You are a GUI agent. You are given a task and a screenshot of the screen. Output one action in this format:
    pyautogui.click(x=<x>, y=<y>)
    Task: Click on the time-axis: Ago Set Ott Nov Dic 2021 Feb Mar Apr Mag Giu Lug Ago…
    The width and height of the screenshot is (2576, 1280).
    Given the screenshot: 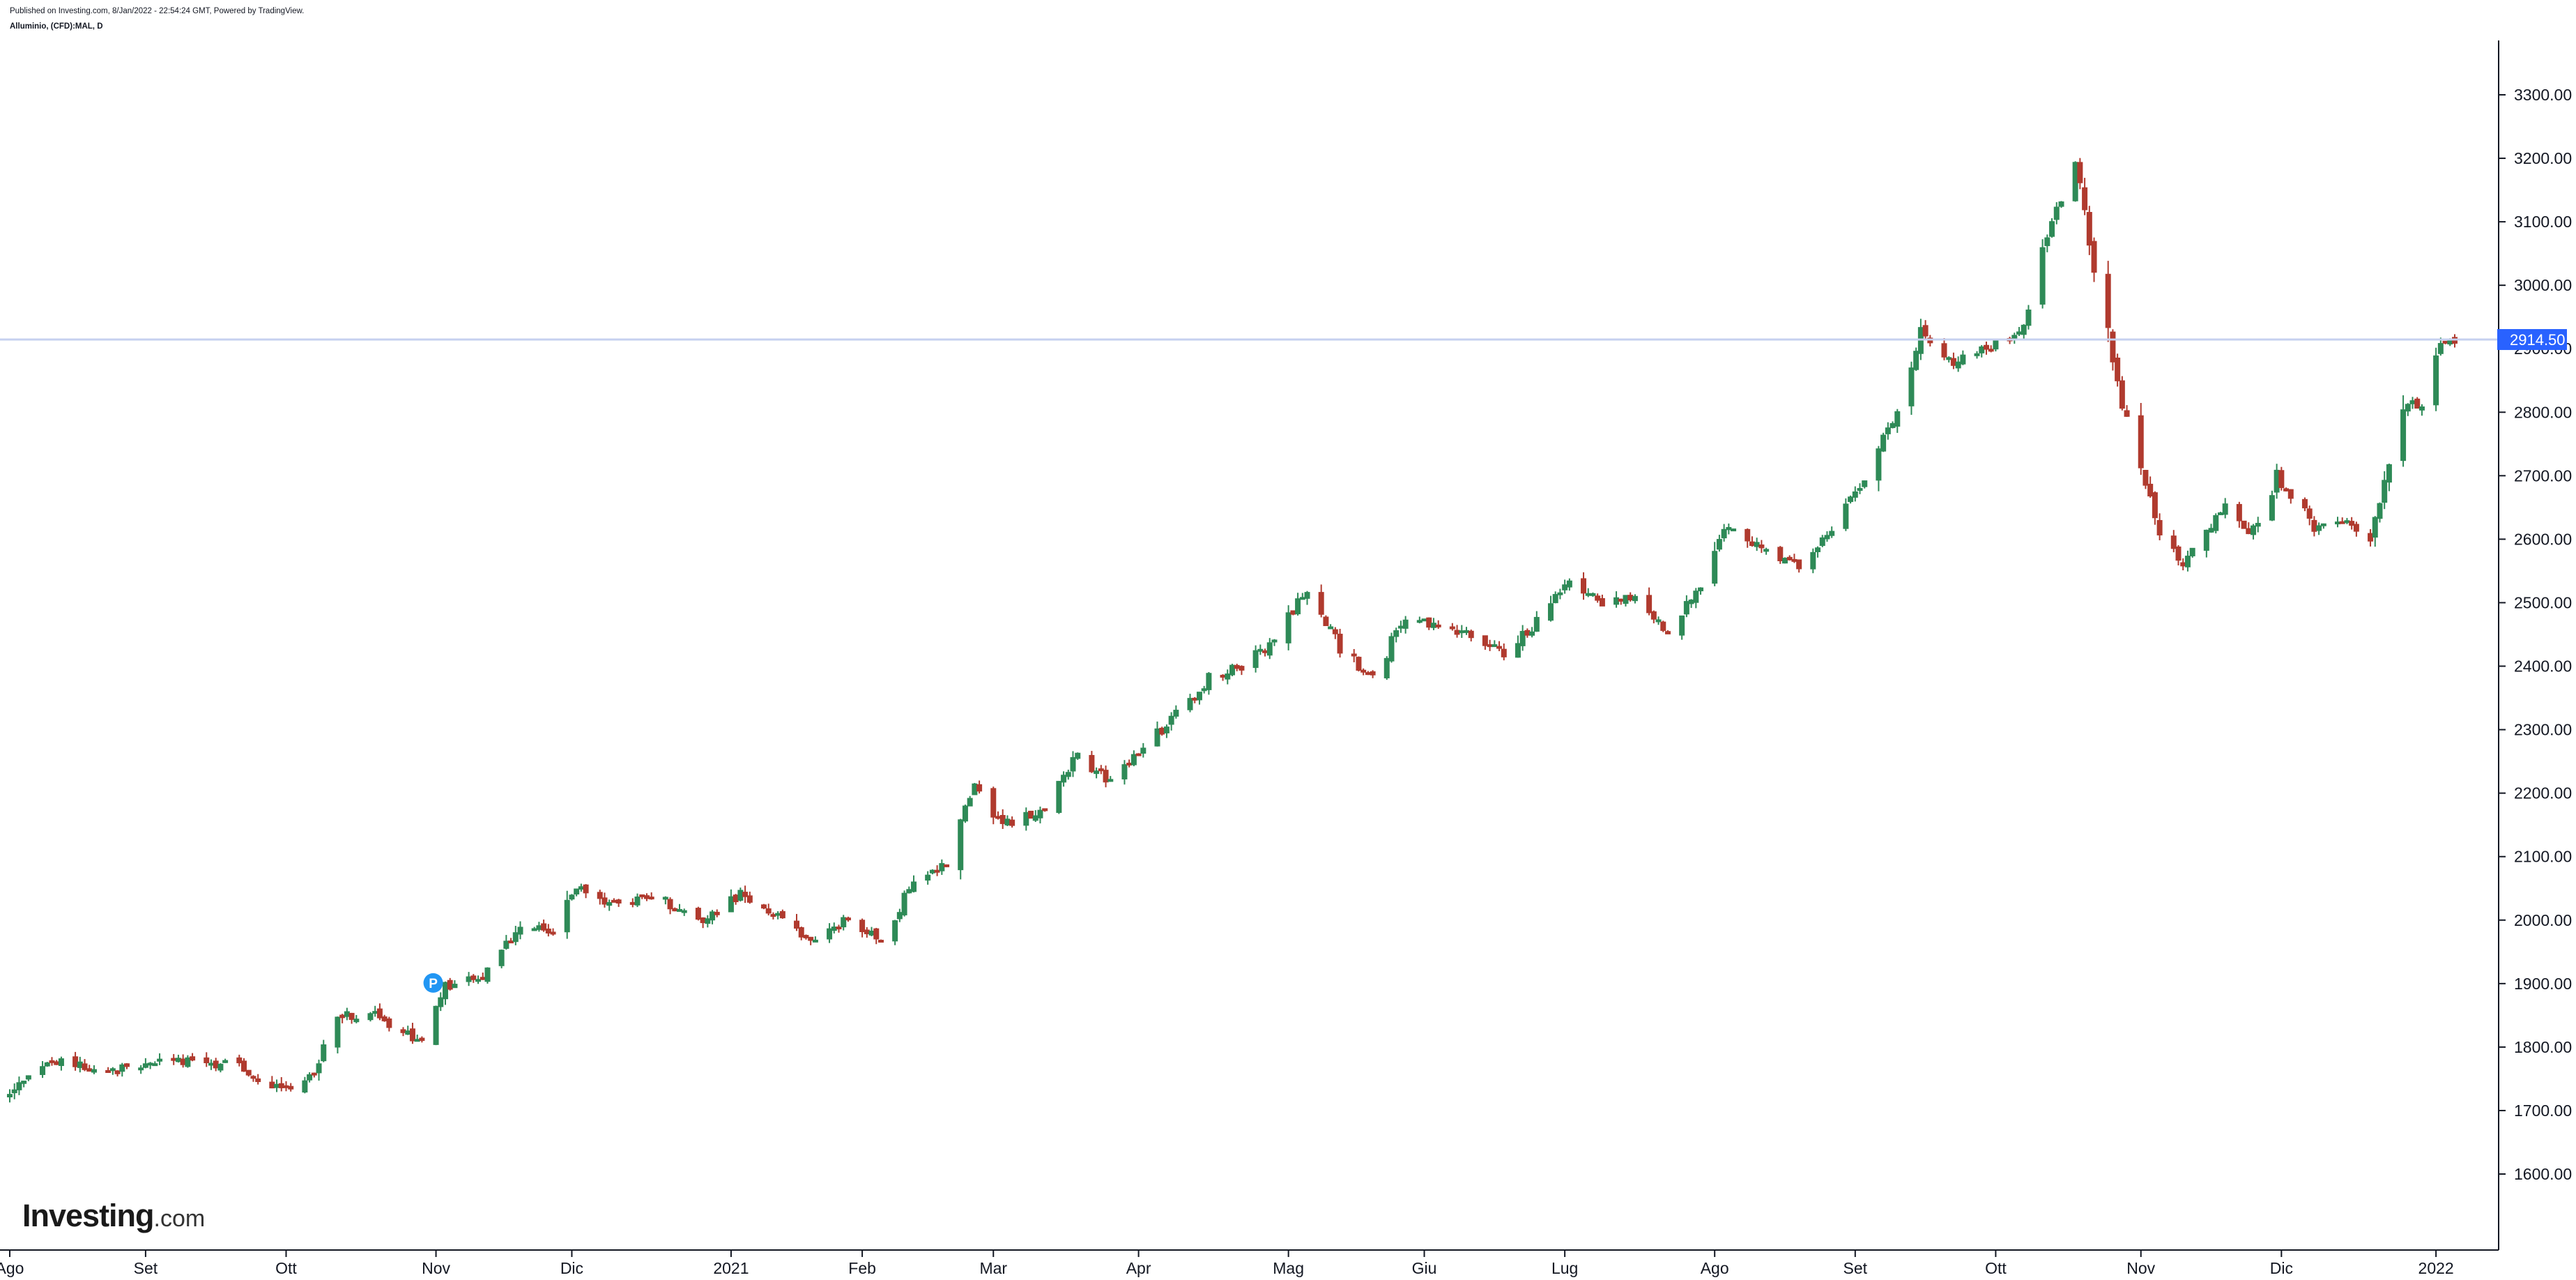 What is the action you would take?
    pyautogui.click(x=1227, y=1263)
    